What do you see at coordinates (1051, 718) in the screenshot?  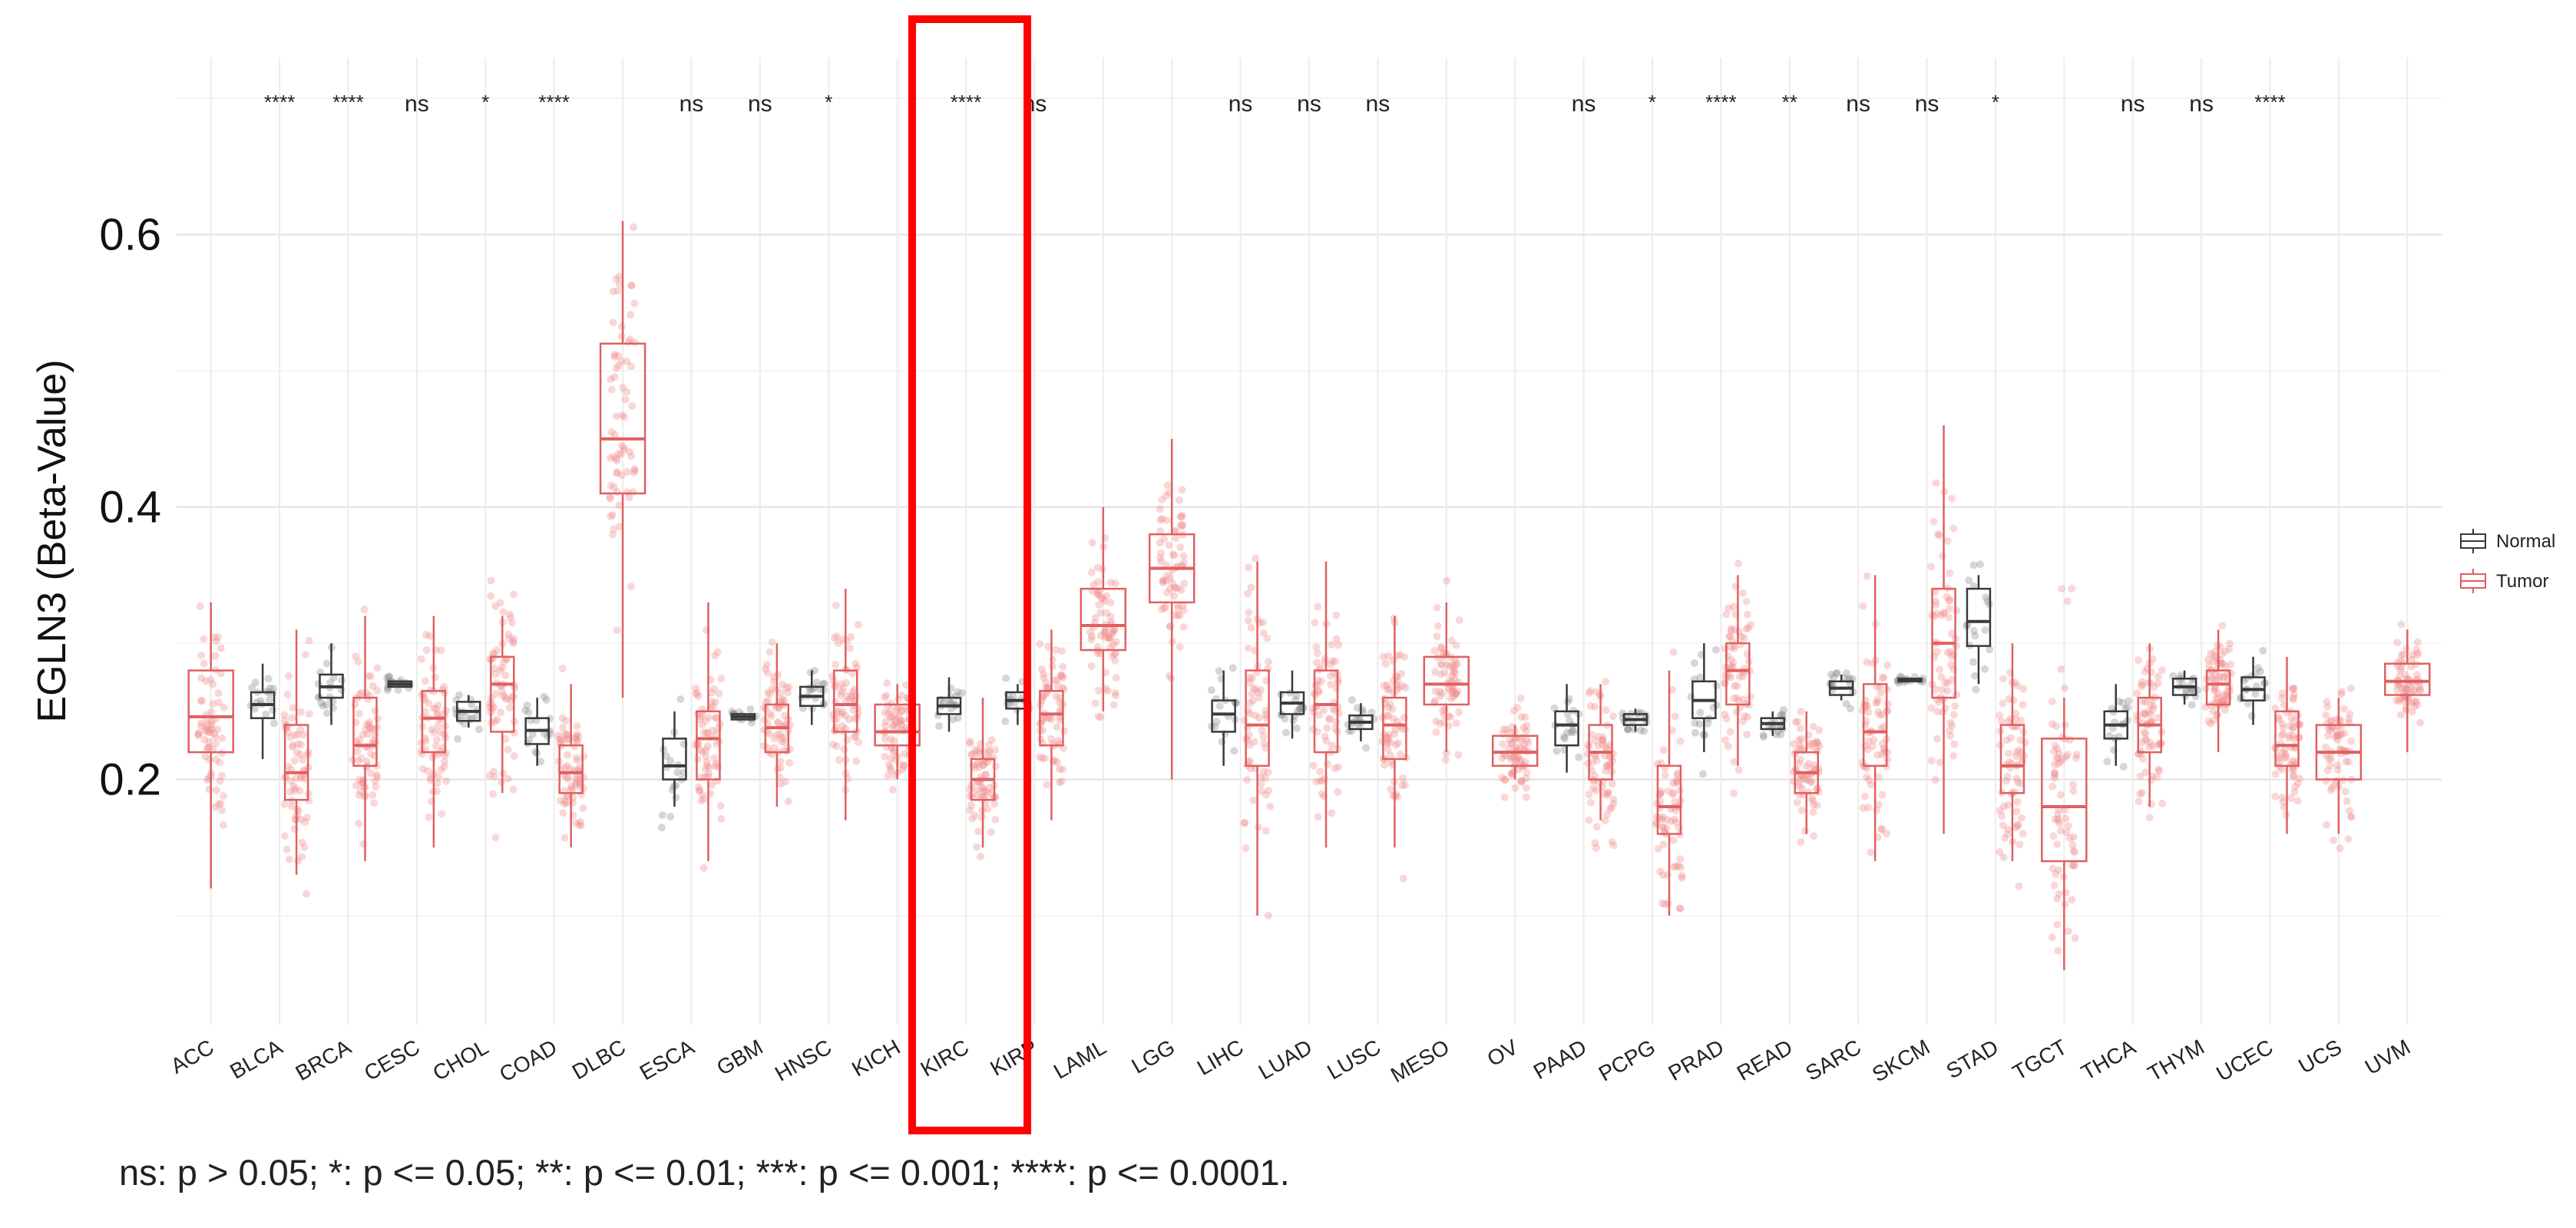 I see `box-iqr` at bounding box center [1051, 718].